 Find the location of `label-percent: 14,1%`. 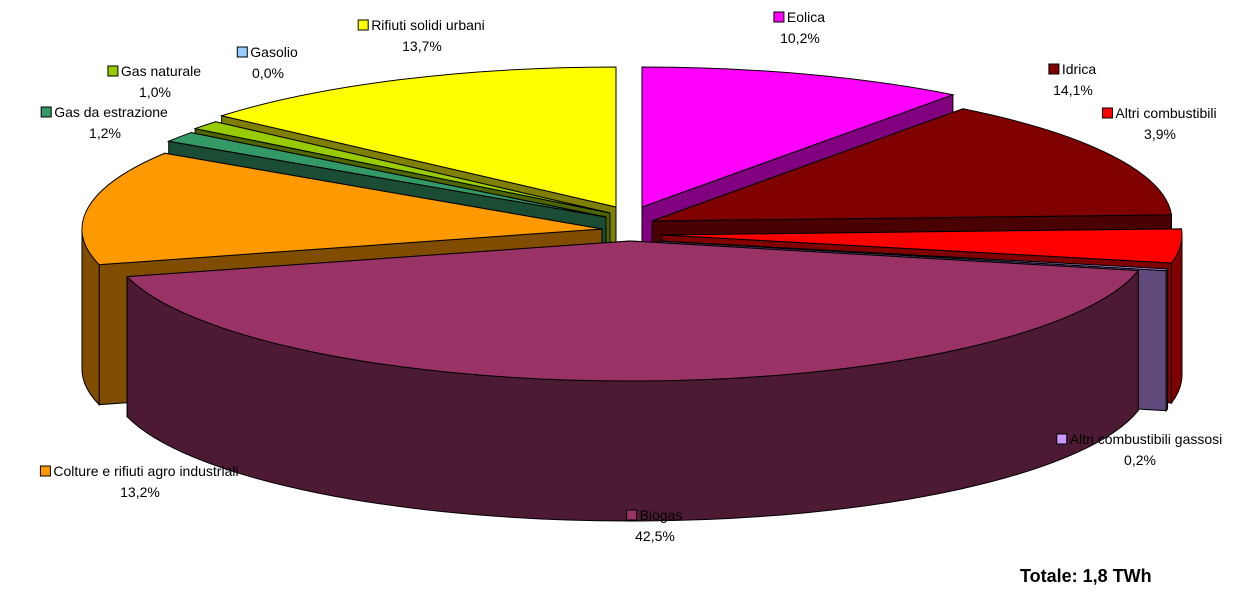

label-percent: 14,1% is located at coordinates (1073, 90).